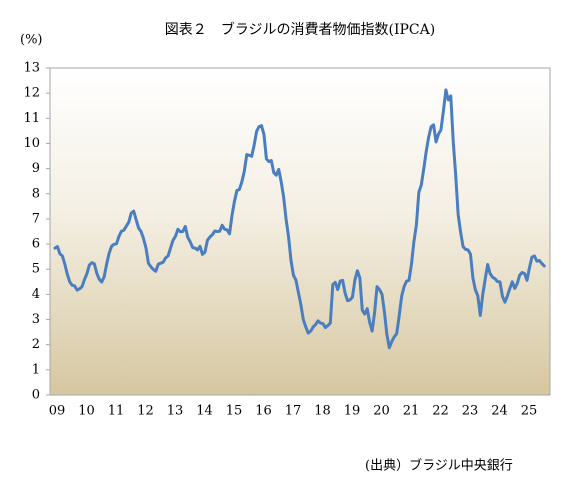 The image size is (564, 480). Describe the element at coordinates (31, 40) in the screenshot. I see `y-axis-label: (%)` at that location.